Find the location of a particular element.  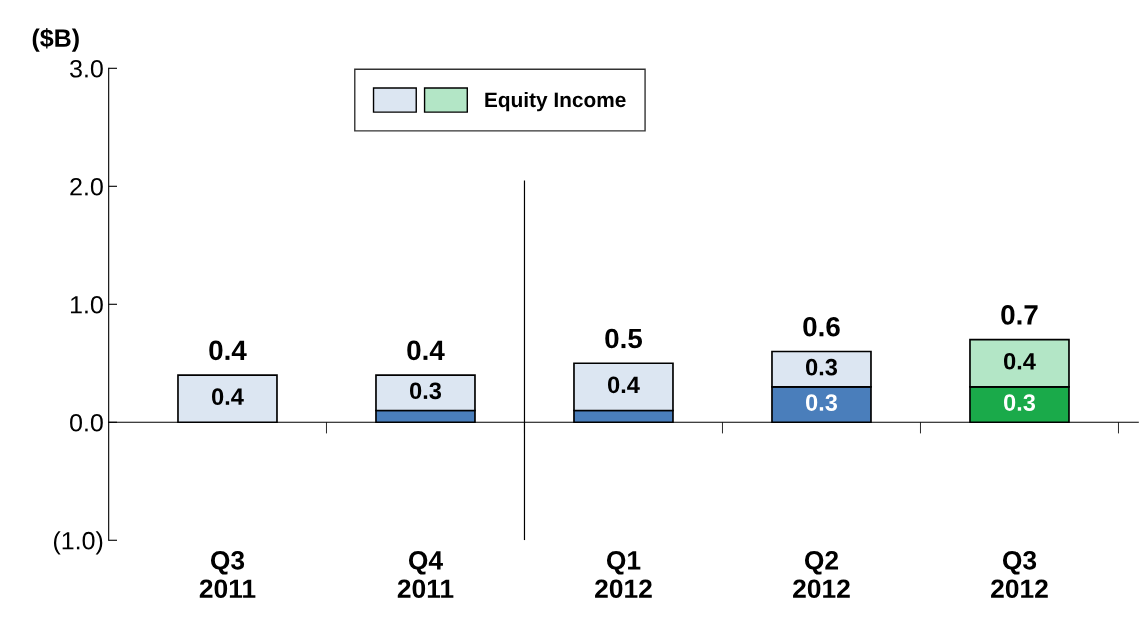

legend-label: Equity Income is located at coordinates (555, 101).